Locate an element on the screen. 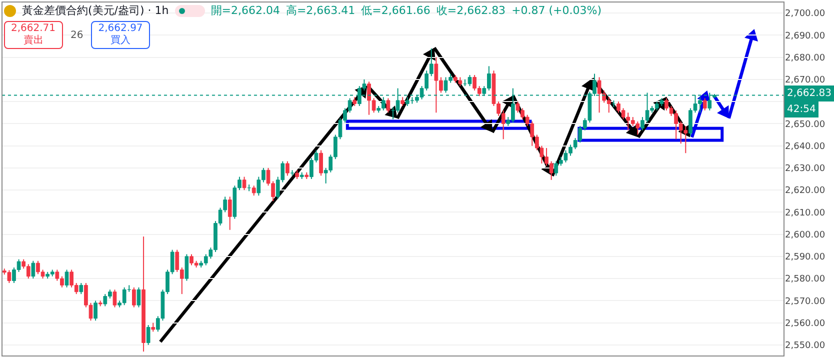  y-tick-label: 2,610.00 is located at coordinates (805, 213).